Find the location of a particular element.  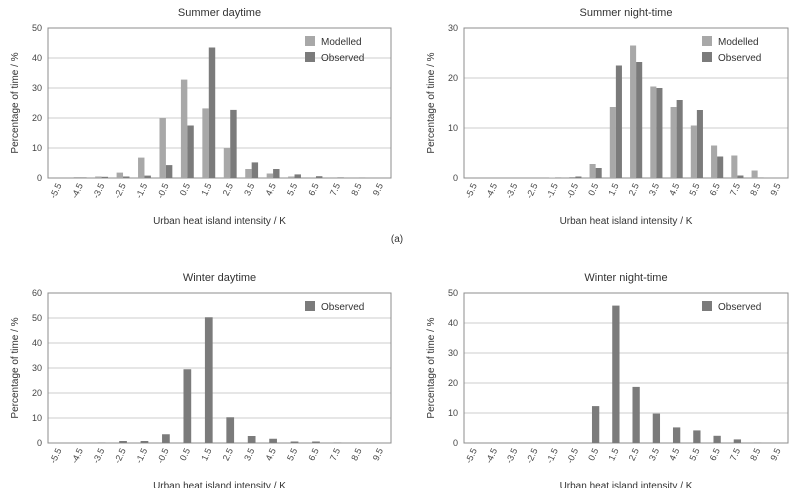

bar-observed--2.5 is located at coordinates (126, 177).